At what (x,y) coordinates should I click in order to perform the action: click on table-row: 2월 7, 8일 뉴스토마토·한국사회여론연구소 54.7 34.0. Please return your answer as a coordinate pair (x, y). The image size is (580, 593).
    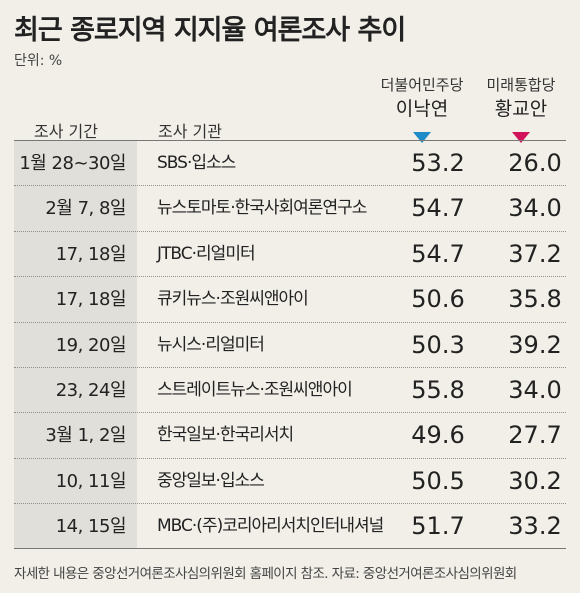
    Looking at the image, I should click on (290, 207).